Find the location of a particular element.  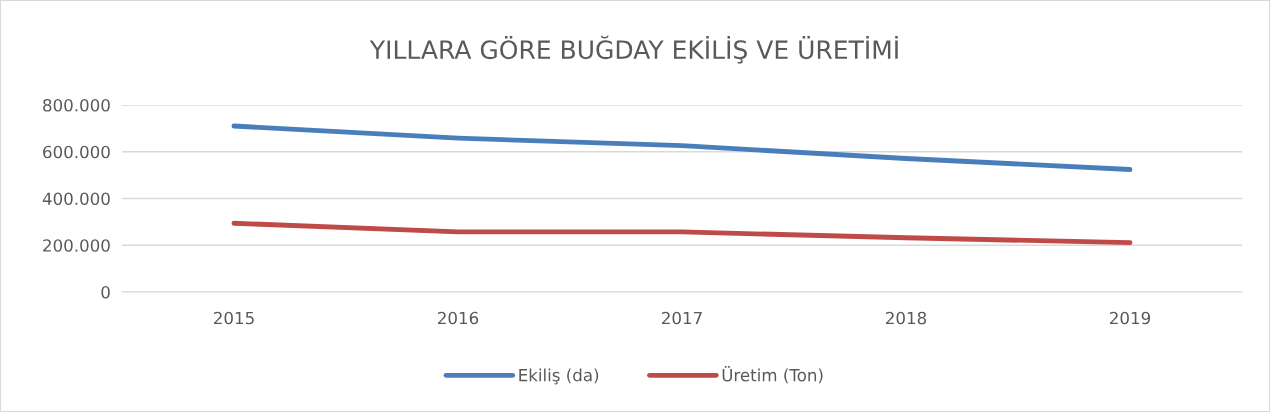

y-tick-label: 400.000 is located at coordinates (76, 199).